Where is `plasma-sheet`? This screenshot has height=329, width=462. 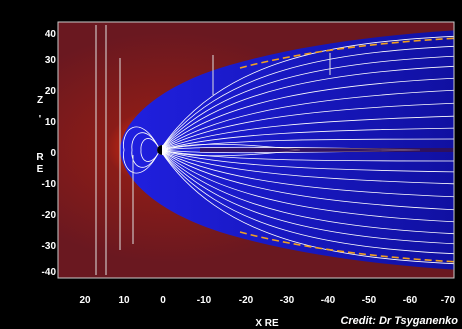
plasma-sheet is located at coordinates (327, 150).